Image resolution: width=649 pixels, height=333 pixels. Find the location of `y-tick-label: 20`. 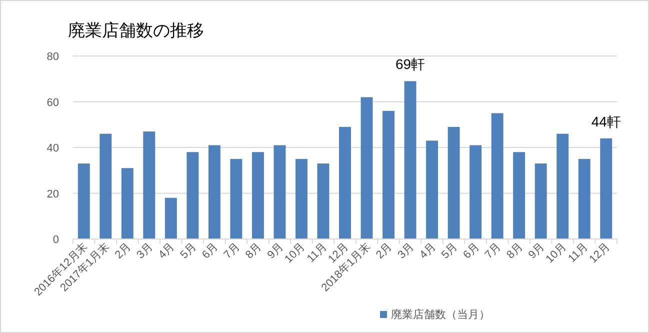

y-tick-label: 20 is located at coordinates (52, 194).